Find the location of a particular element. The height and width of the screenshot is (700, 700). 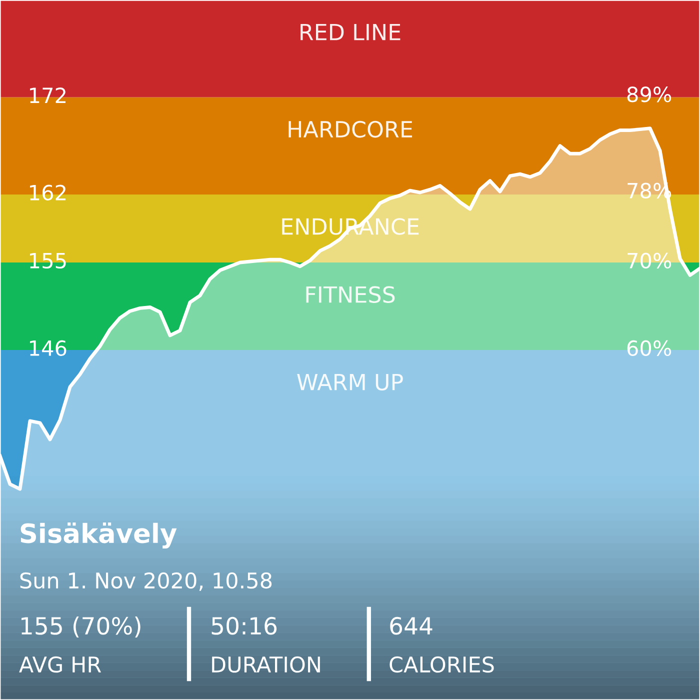

band-label: RED LINE is located at coordinates (350, 32).